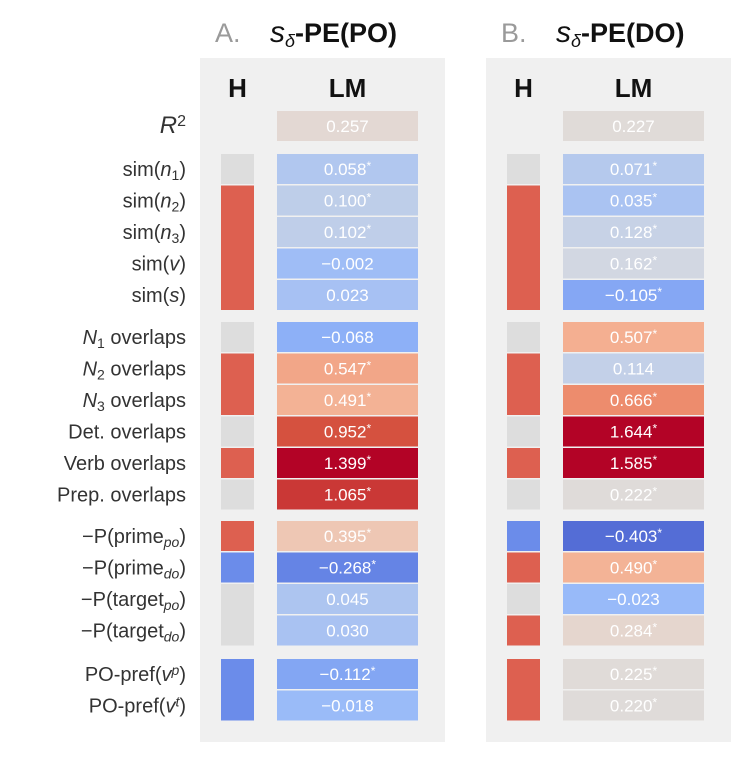 Image resolution: width=747 pixels, height=759 pixels. I want to click on row-label: sim(n2), so click(154, 203).